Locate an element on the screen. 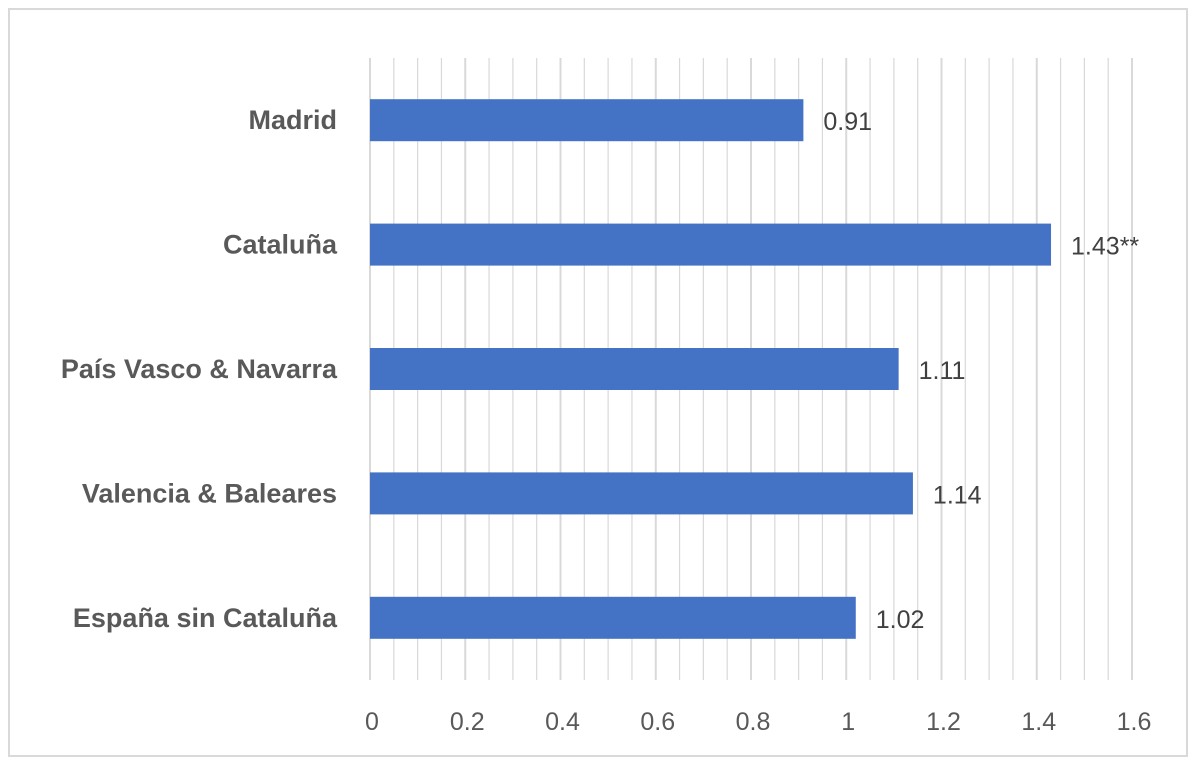  x-tick-label: 0.6 is located at coordinates (657, 722).